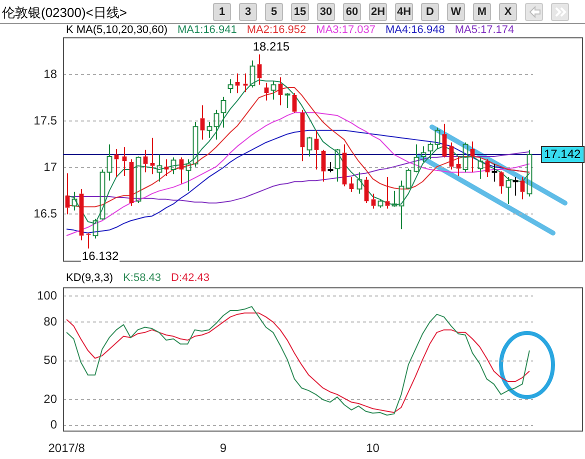 Image resolution: width=585 pixels, height=459 pixels. Describe the element at coordinates (563, 153) in the screenshot. I see `ref-line-label: 17.142` at that location.